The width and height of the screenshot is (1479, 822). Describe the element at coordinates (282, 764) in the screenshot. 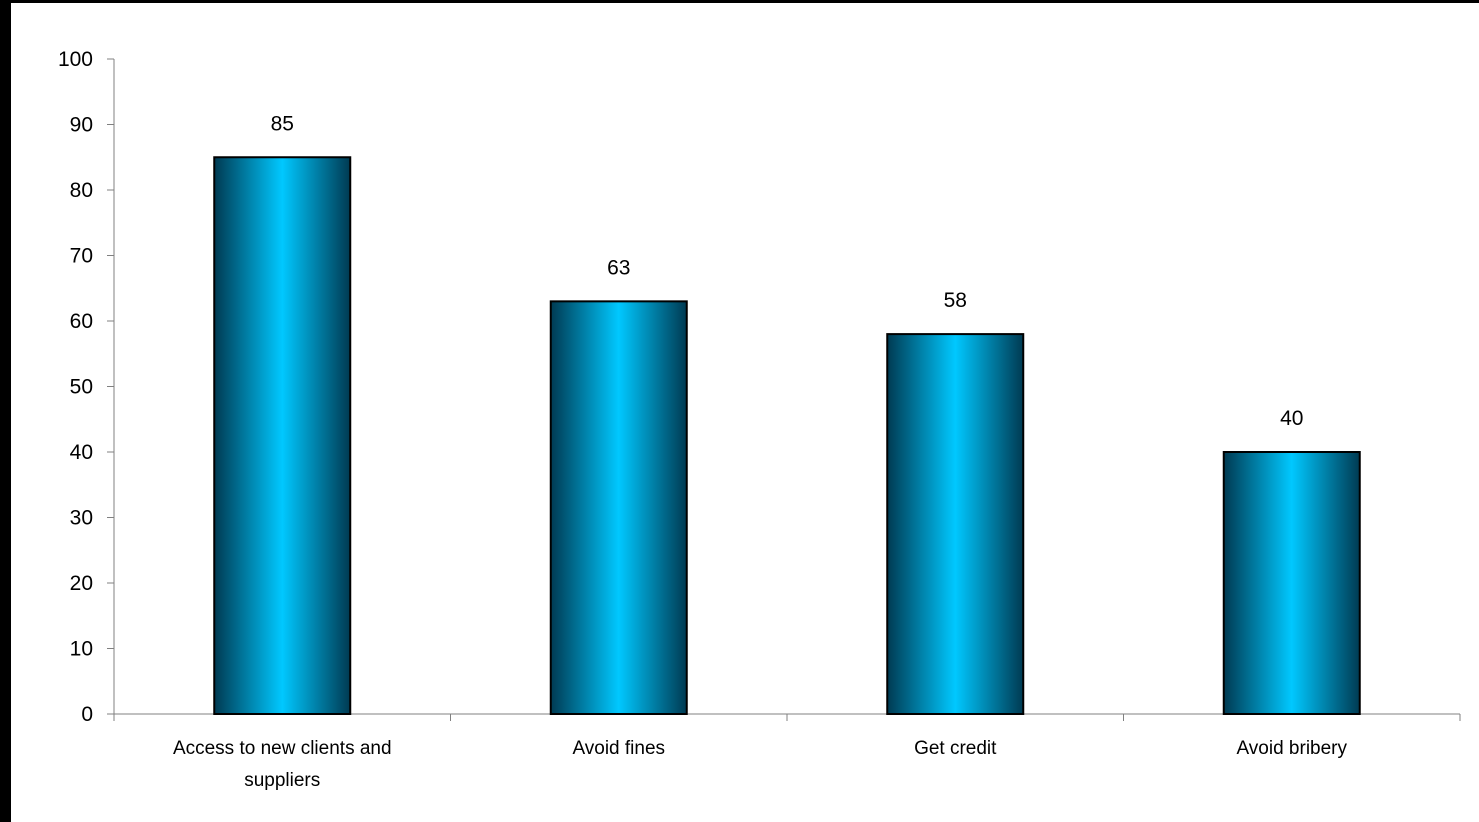

I see `category-label: Access to new clients and suppliers` at that location.